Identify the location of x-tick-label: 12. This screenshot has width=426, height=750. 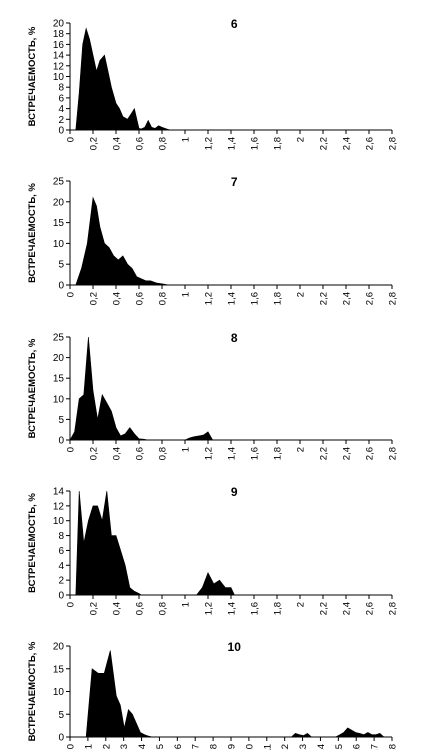
(285, 747).